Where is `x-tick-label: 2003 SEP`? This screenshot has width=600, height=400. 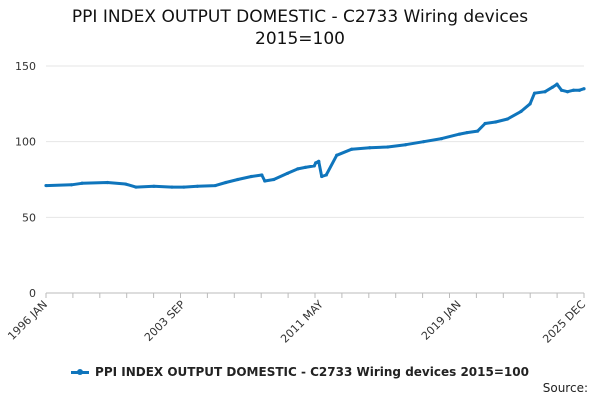
x-tick-label: 2003 SEP is located at coordinates (165, 321).